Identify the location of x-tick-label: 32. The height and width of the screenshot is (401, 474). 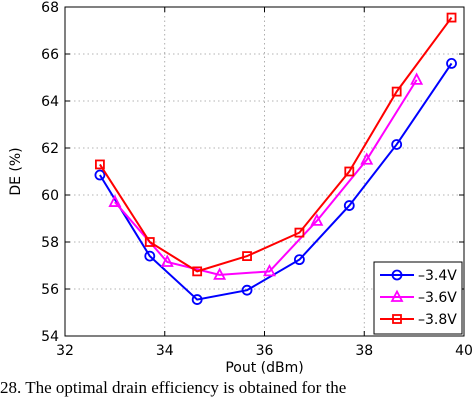
(65, 351).